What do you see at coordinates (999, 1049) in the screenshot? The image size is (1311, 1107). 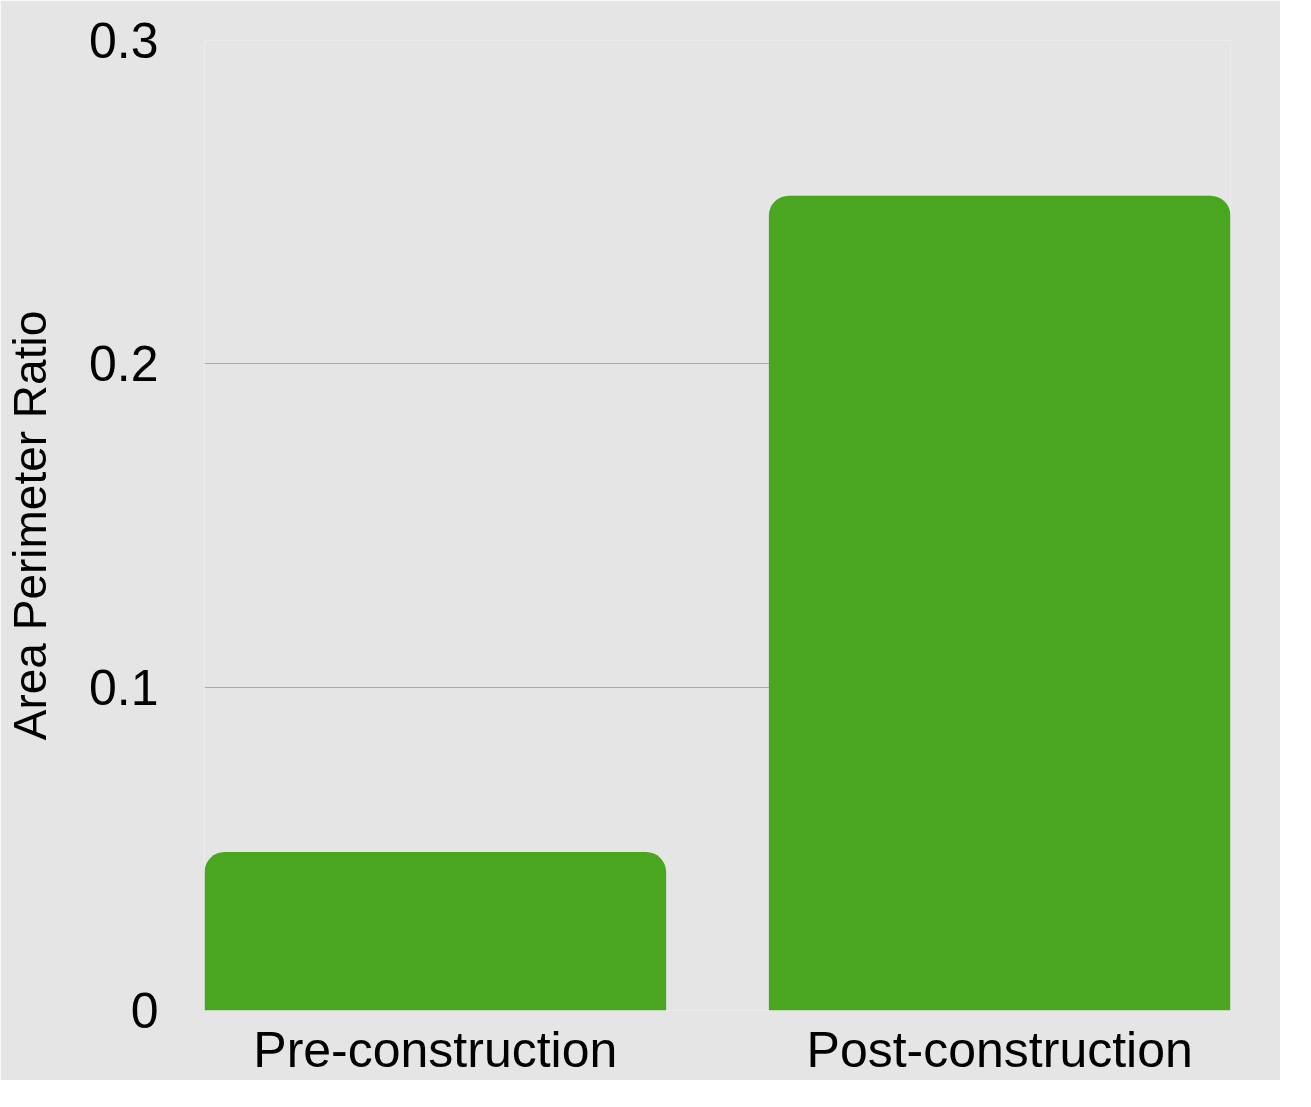 I see `x-tick-label: Post-construction` at bounding box center [999, 1049].